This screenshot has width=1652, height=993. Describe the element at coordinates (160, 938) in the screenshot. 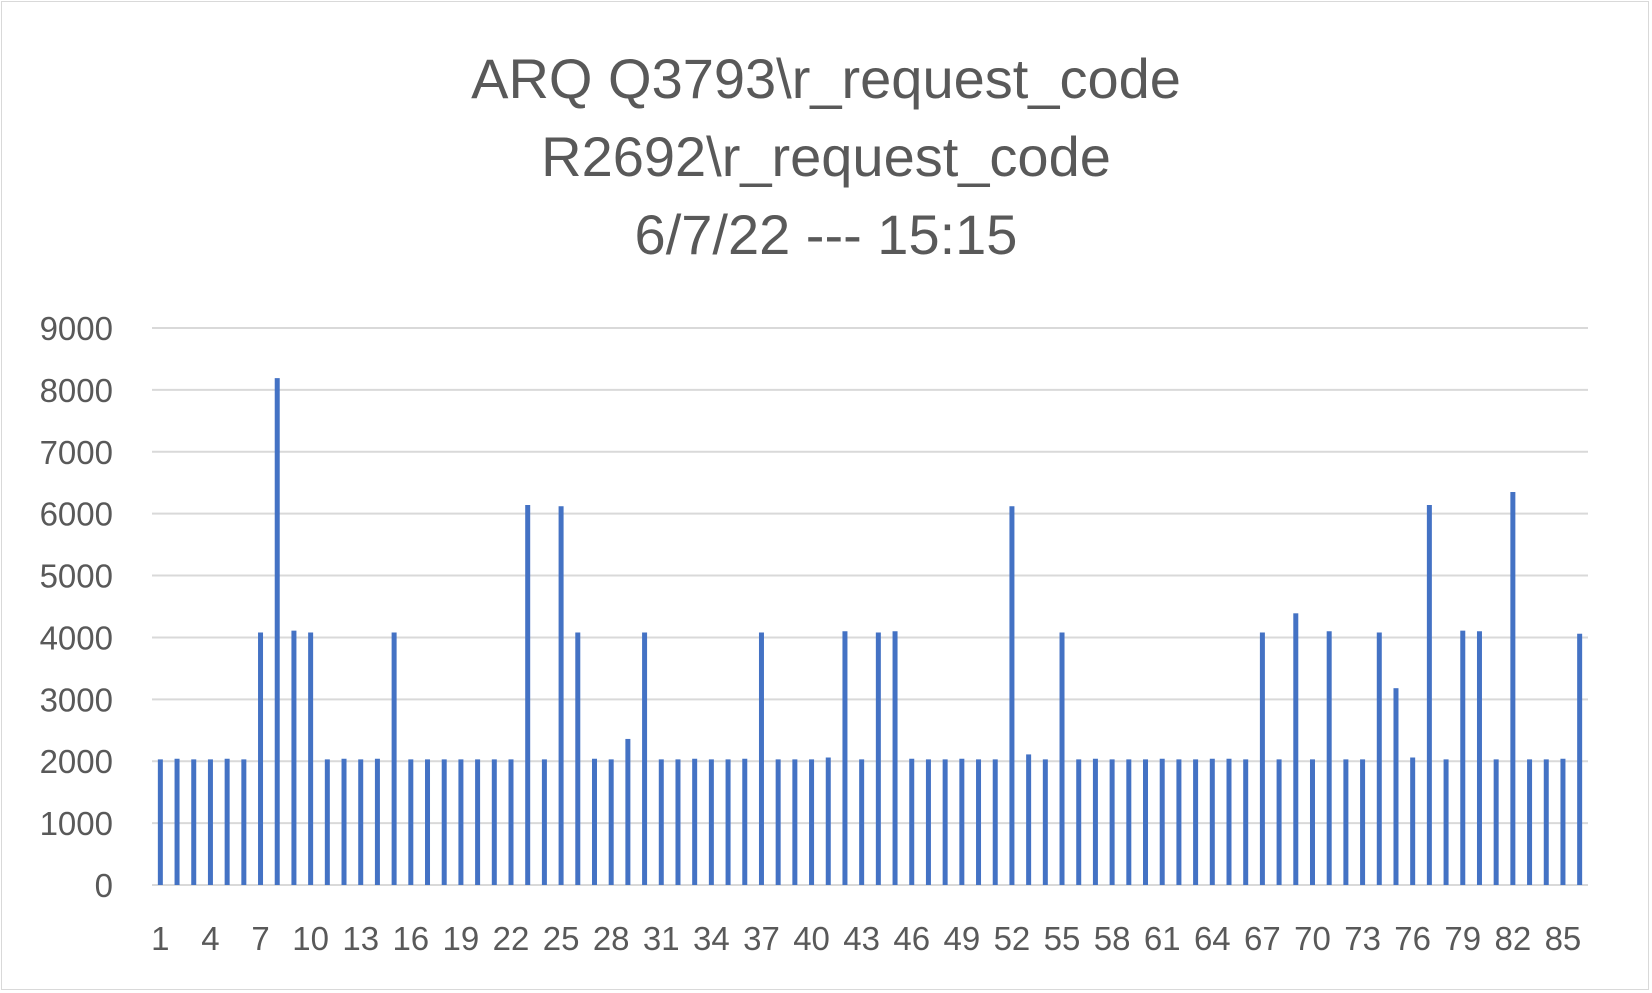

I see `x-tick-label: 1` at that location.